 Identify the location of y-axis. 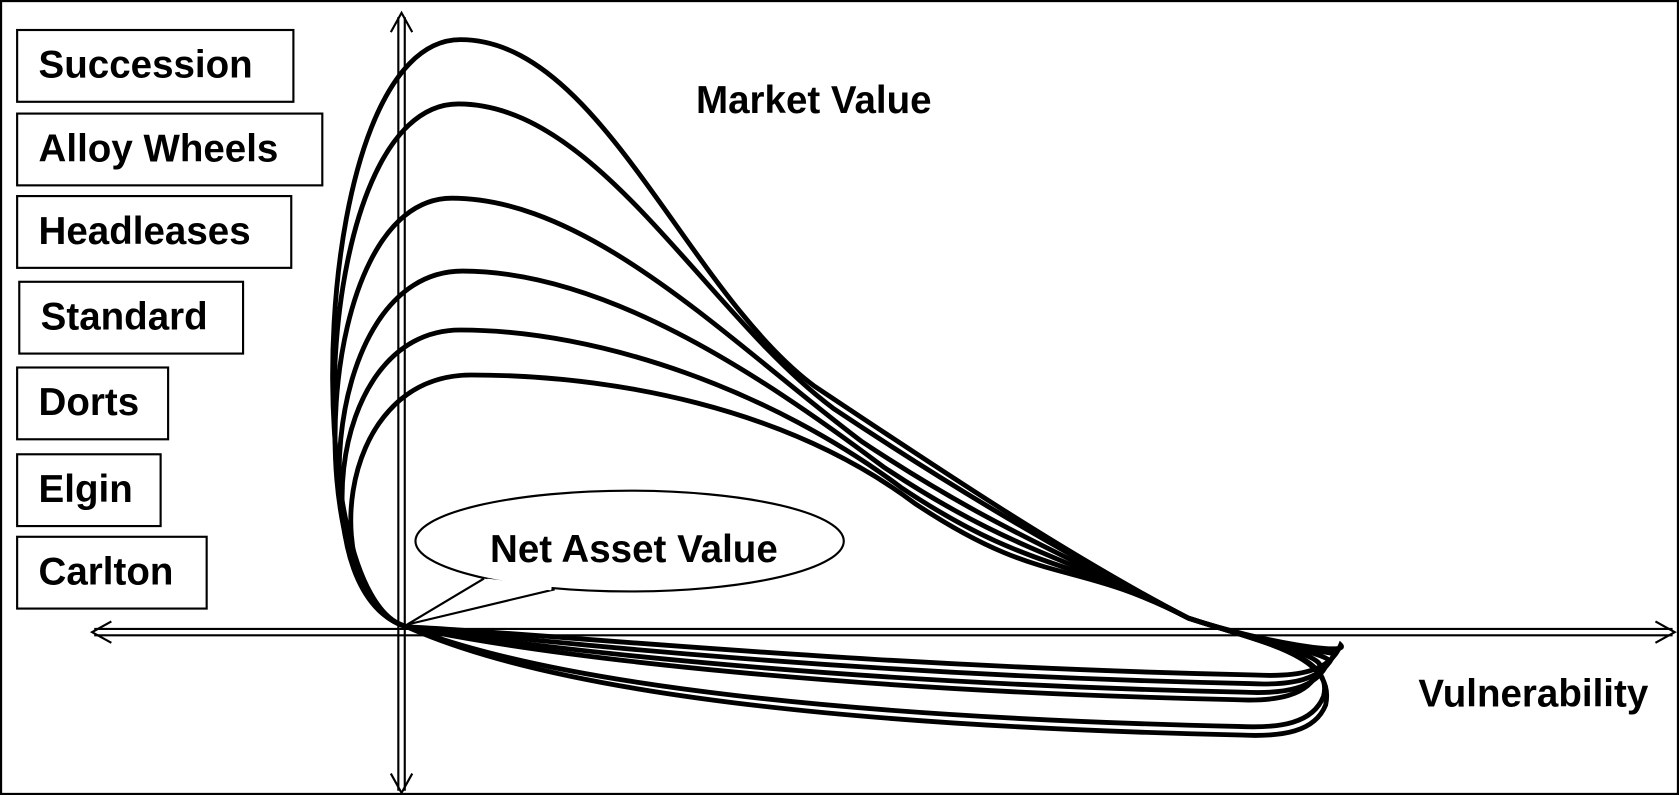
(401, 402).